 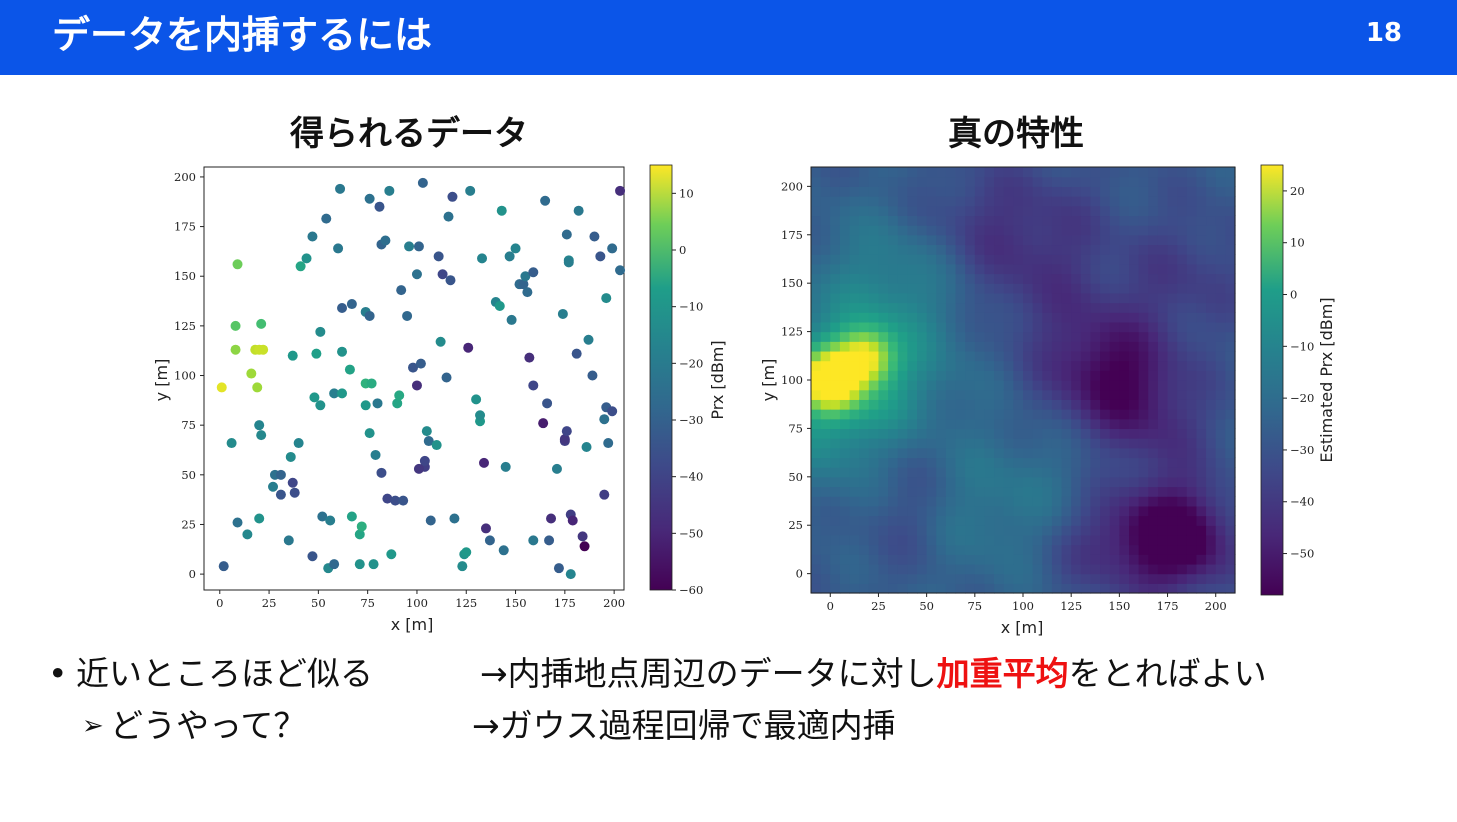 What do you see at coordinates (409, 134) in the screenshot?
I see `left-plot-title: 得られるデータ` at bounding box center [409, 134].